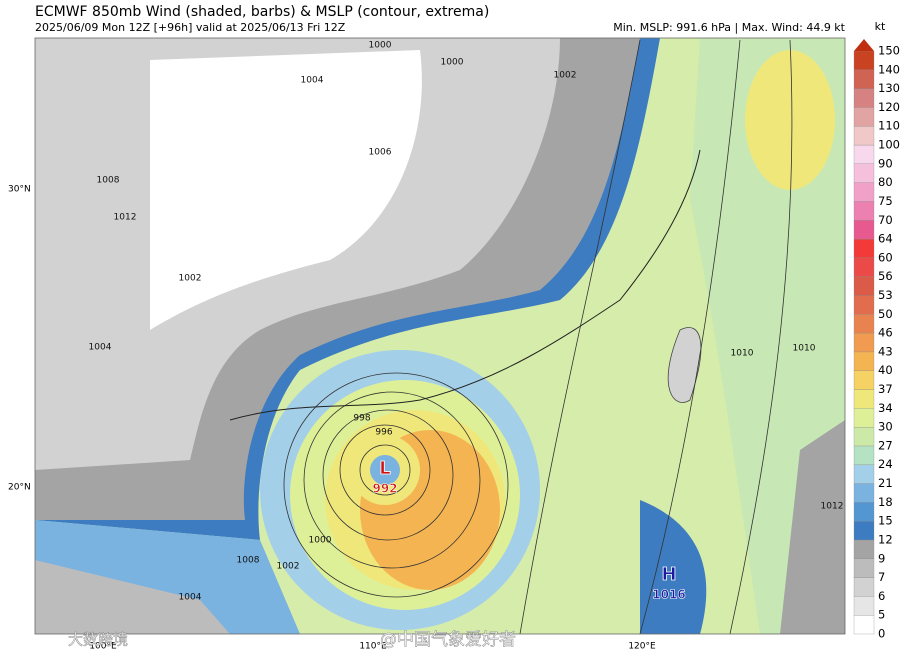 This screenshot has height=663, width=906. What do you see at coordinates (384, 489) in the screenshot?
I see `extremum-value: 992` at bounding box center [384, 489].